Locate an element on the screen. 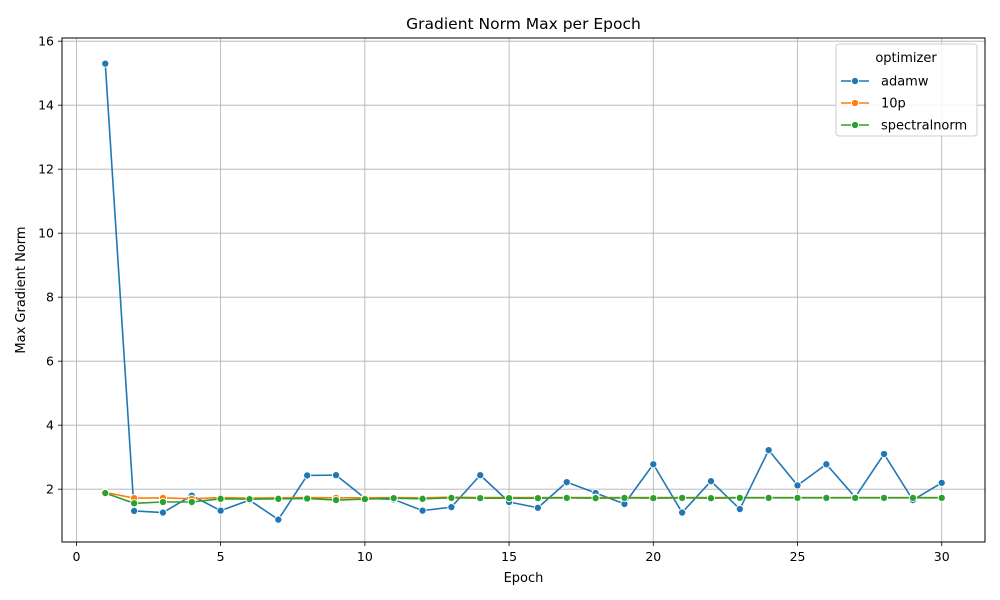 Image resolution: width=1000 pixels, height=600 pixels. y-tick-label: 12 is located at coordinates (46, 169).